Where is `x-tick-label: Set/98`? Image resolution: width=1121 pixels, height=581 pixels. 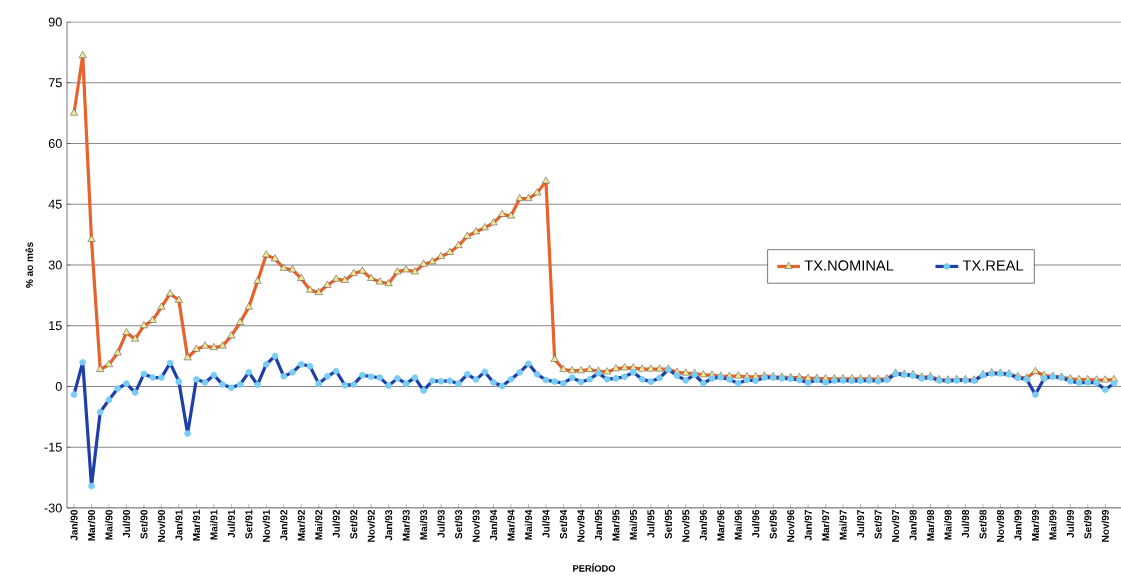 x-tick-label: Set/98 is located at coordinates (983, 524).